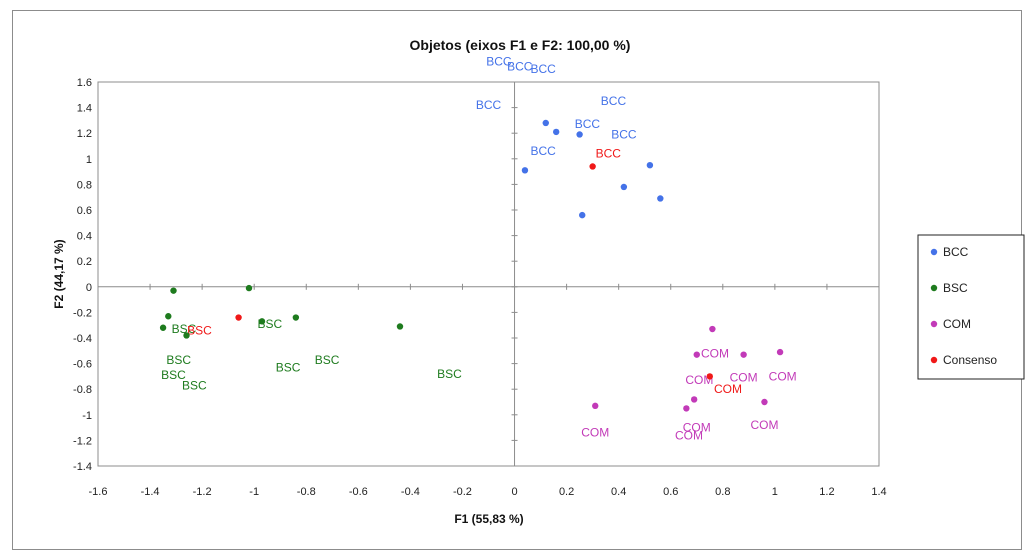 The width and height of the screenshot is (1032, 553). What do you see at coordinates (728, 389) in the screenshot?
I see `point-label-consenso: COM` at bounding box center [728, 389].